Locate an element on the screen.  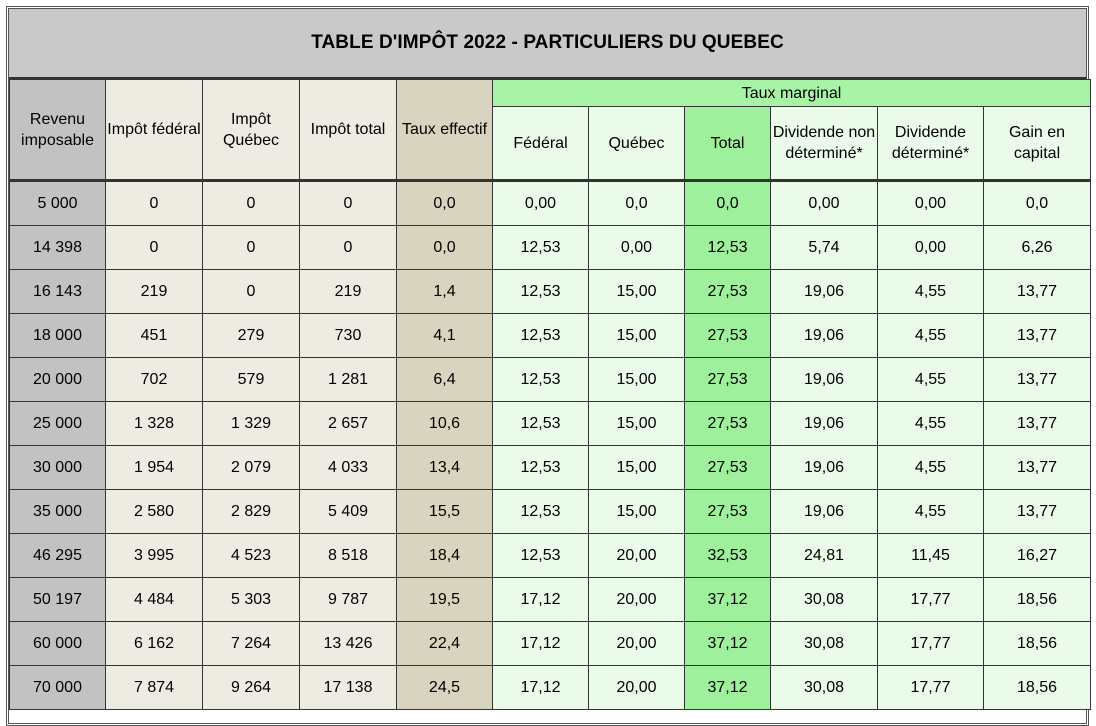
header-taux-marginal: Taux marginal is located at coordinates (791, 93).